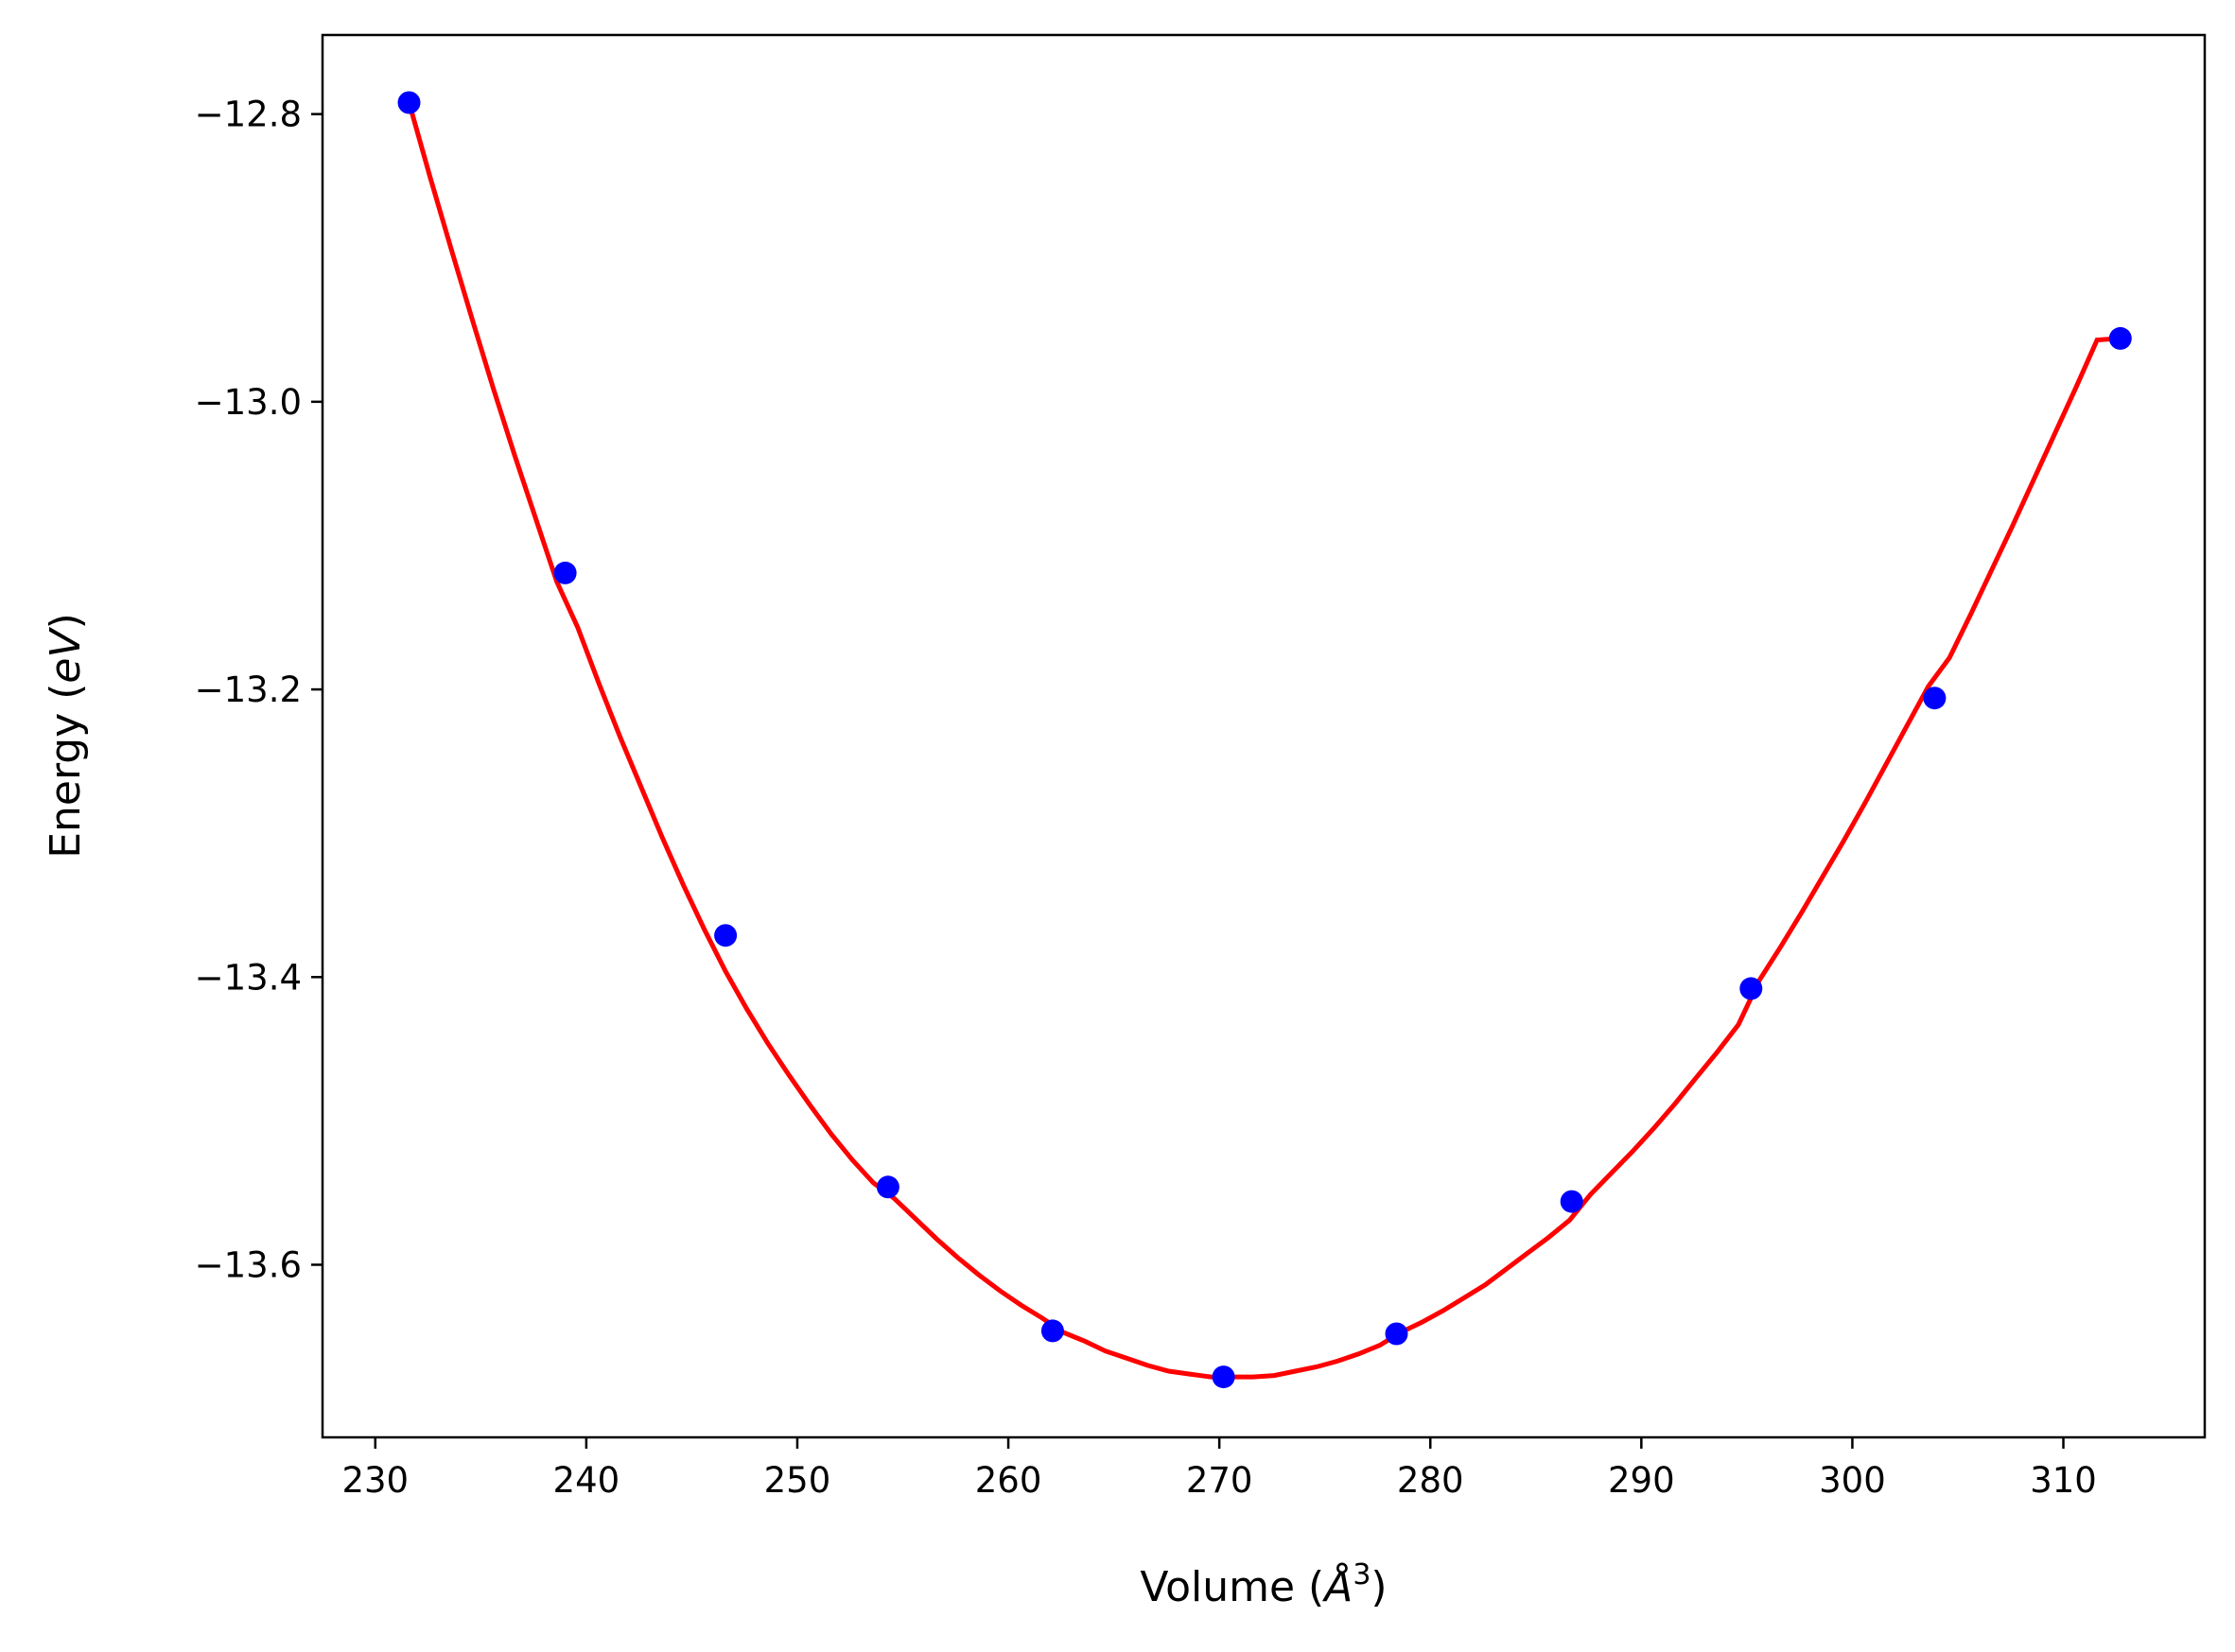  I want to click on x-tick-label: 260, so click(1008, 1481).